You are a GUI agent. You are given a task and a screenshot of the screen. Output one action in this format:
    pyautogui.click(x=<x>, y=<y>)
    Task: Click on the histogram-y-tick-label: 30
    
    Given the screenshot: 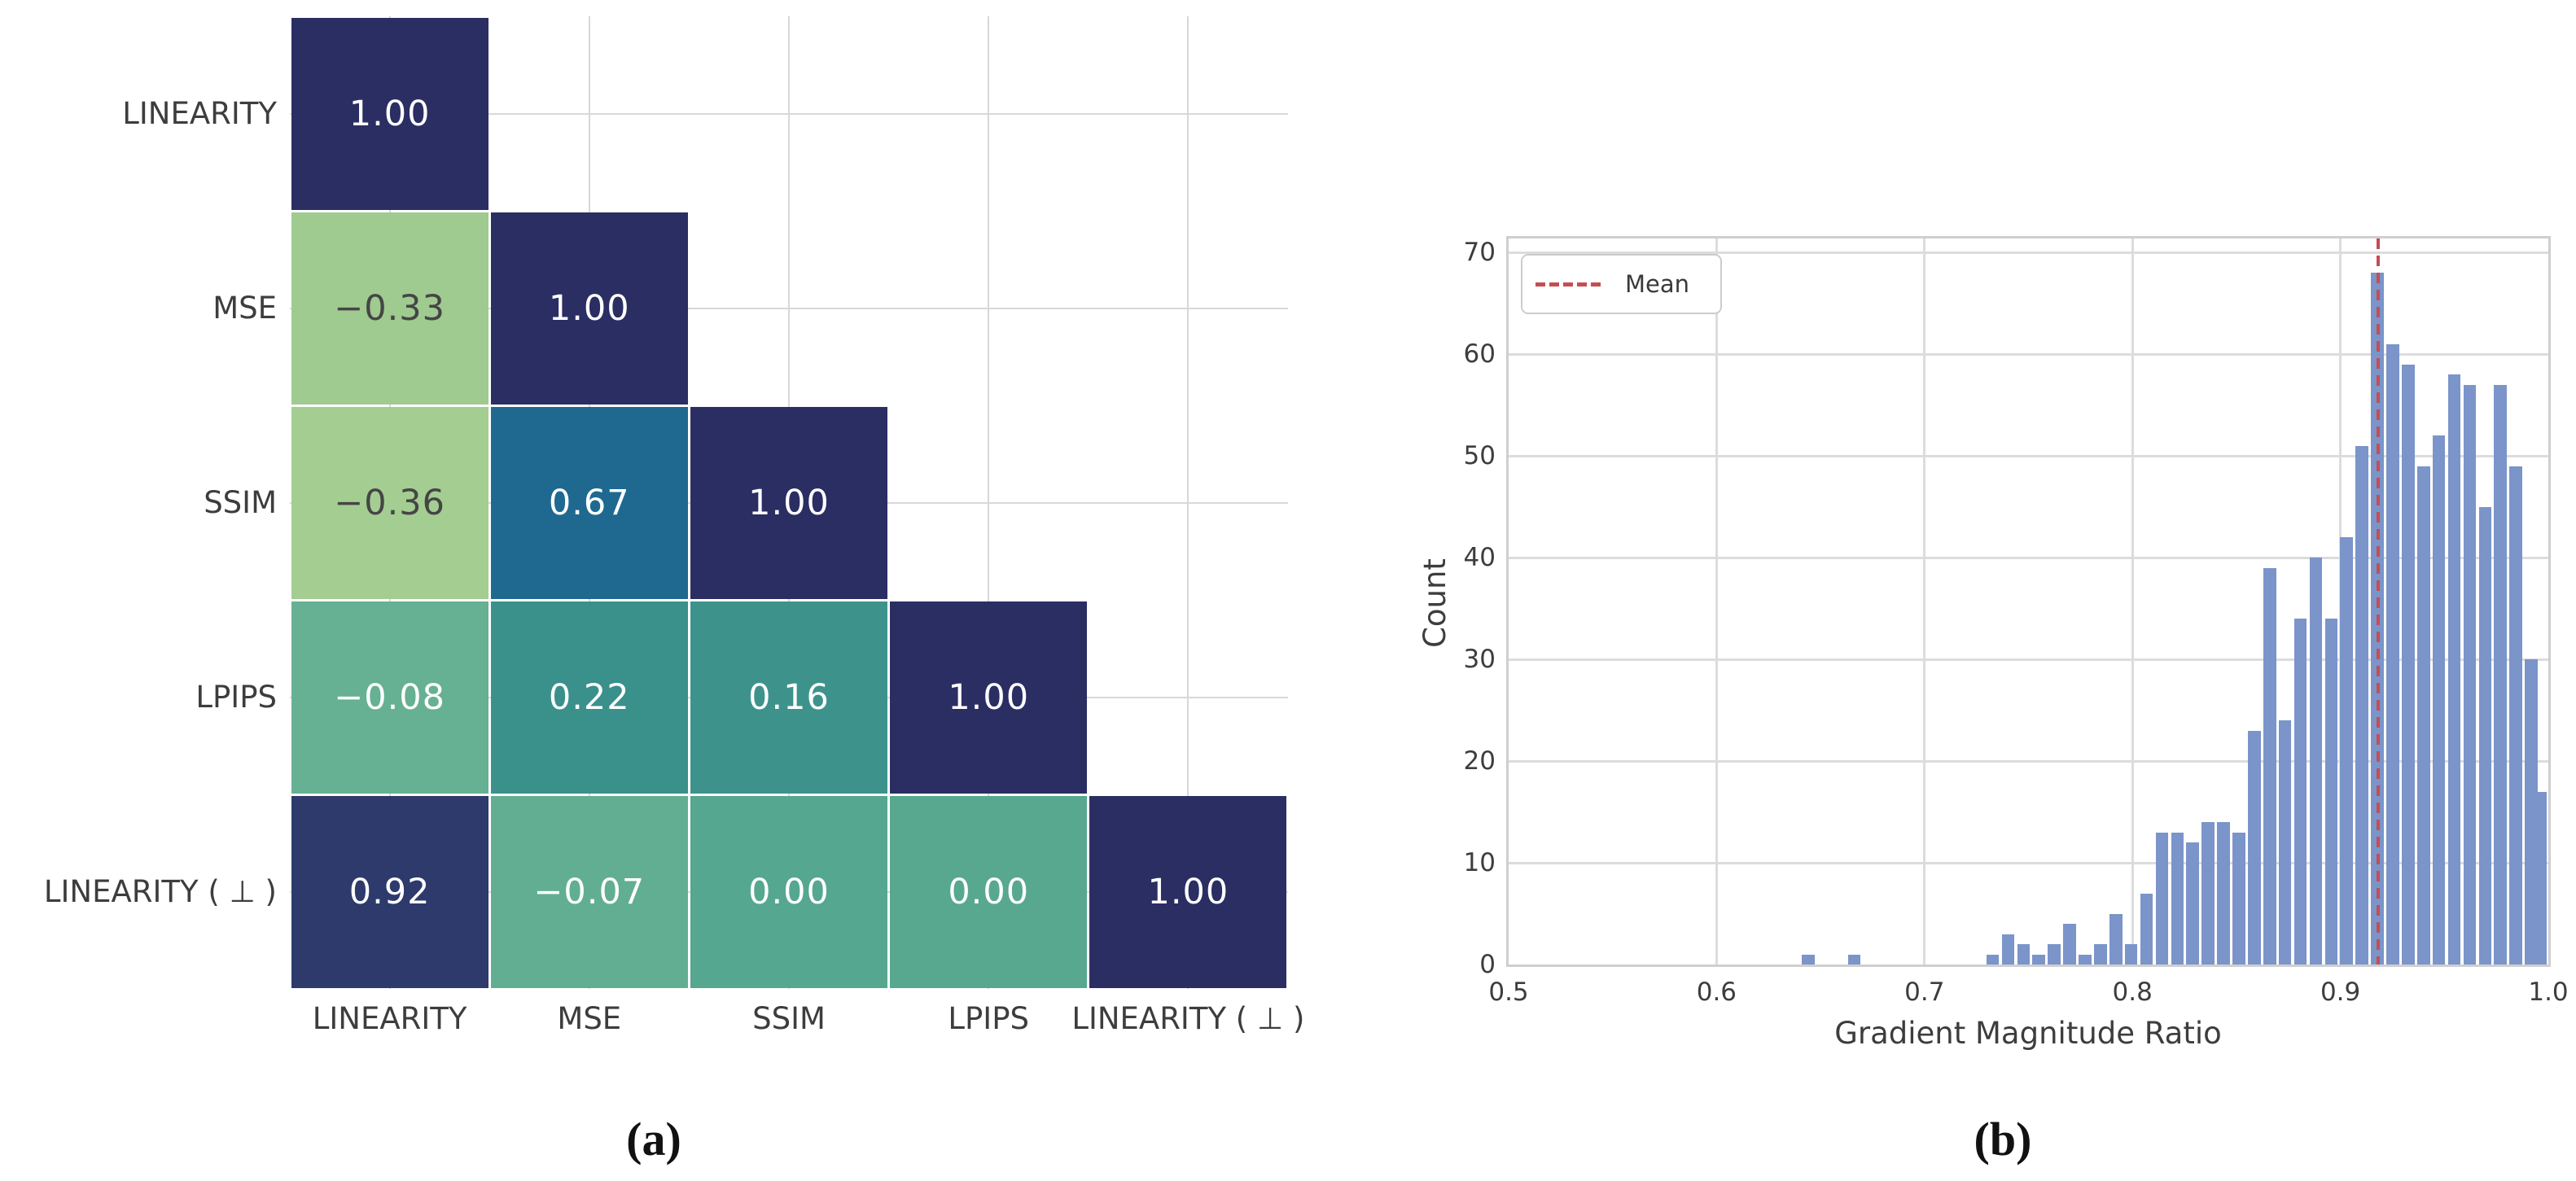 What is the action you would take?
    pyautogui.click(x=1479, y=659)
    